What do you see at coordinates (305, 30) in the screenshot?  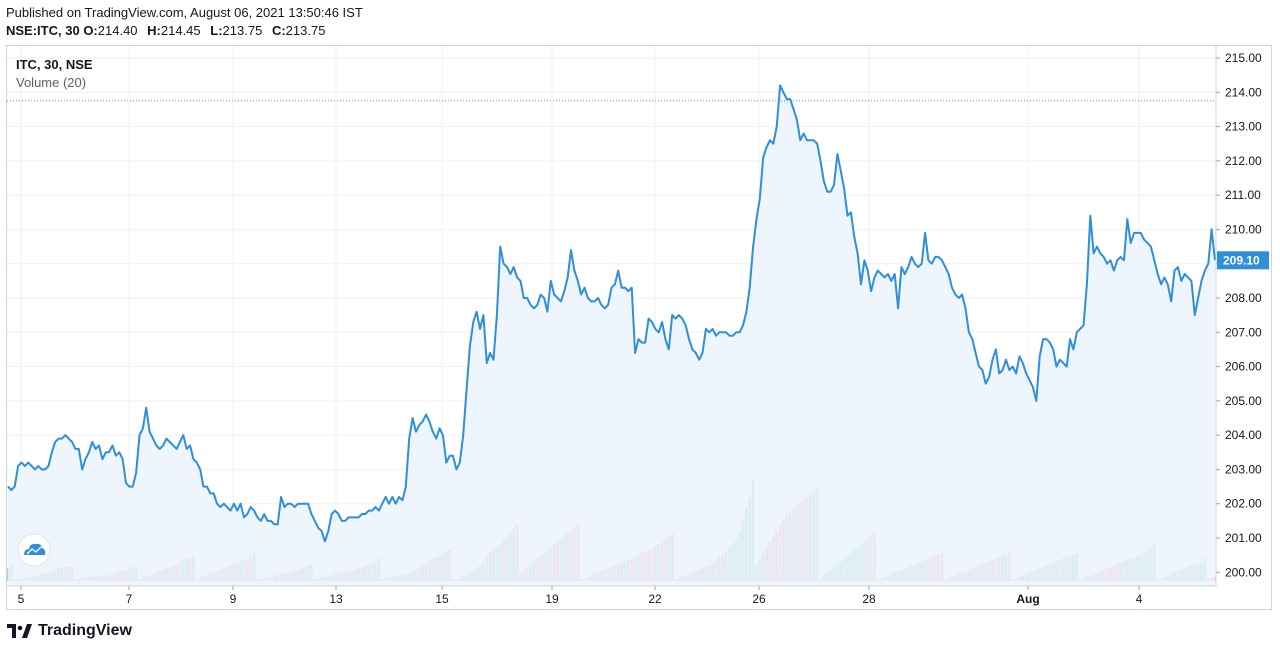 I see `close-value: 213.75` at bounding box center [305, 30].